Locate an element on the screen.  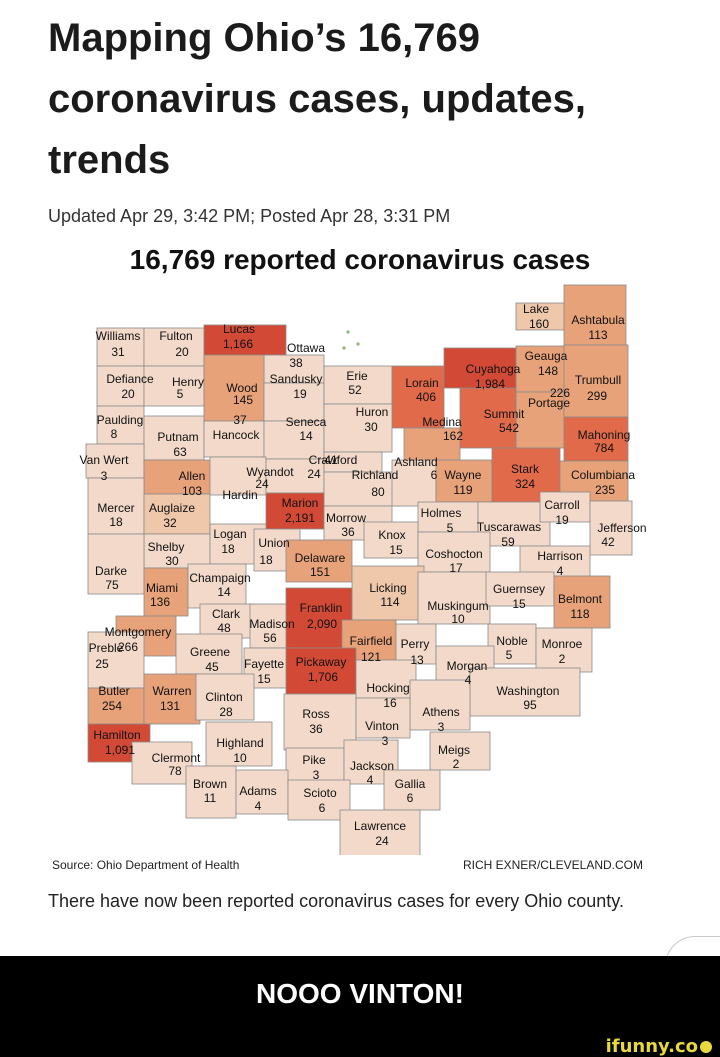
county-muskingum is located at coordinates (454, 598).